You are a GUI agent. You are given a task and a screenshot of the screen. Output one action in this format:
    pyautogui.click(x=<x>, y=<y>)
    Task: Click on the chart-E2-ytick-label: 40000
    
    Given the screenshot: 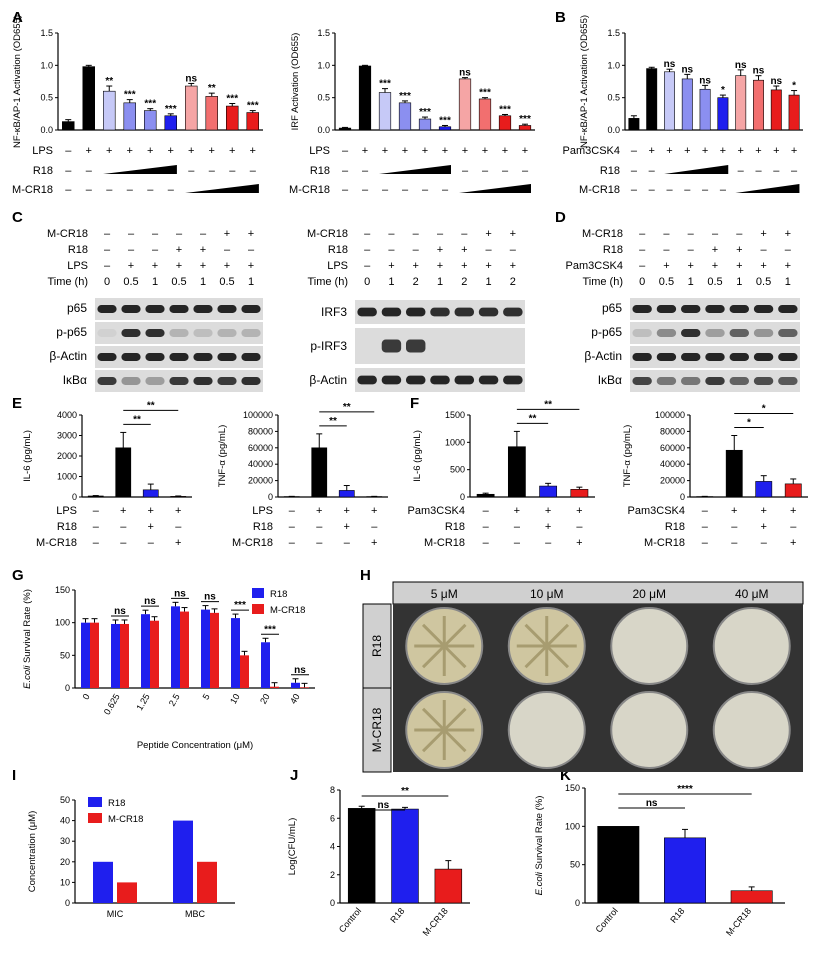 What is the action you would take?
    pyautogui.click(x=260, y=464)
    